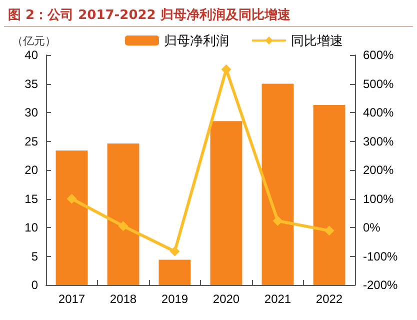 The image size is (417, 320). Describe the element at coordinates (72, 299) in the screenshot. I see `x-tick-label: 2017` at that location.